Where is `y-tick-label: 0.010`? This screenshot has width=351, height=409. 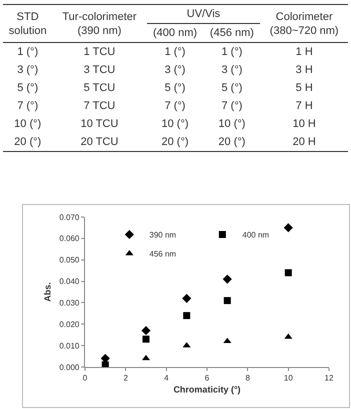
y-tick-label: 0.010 is located at coordinates (69, 345).